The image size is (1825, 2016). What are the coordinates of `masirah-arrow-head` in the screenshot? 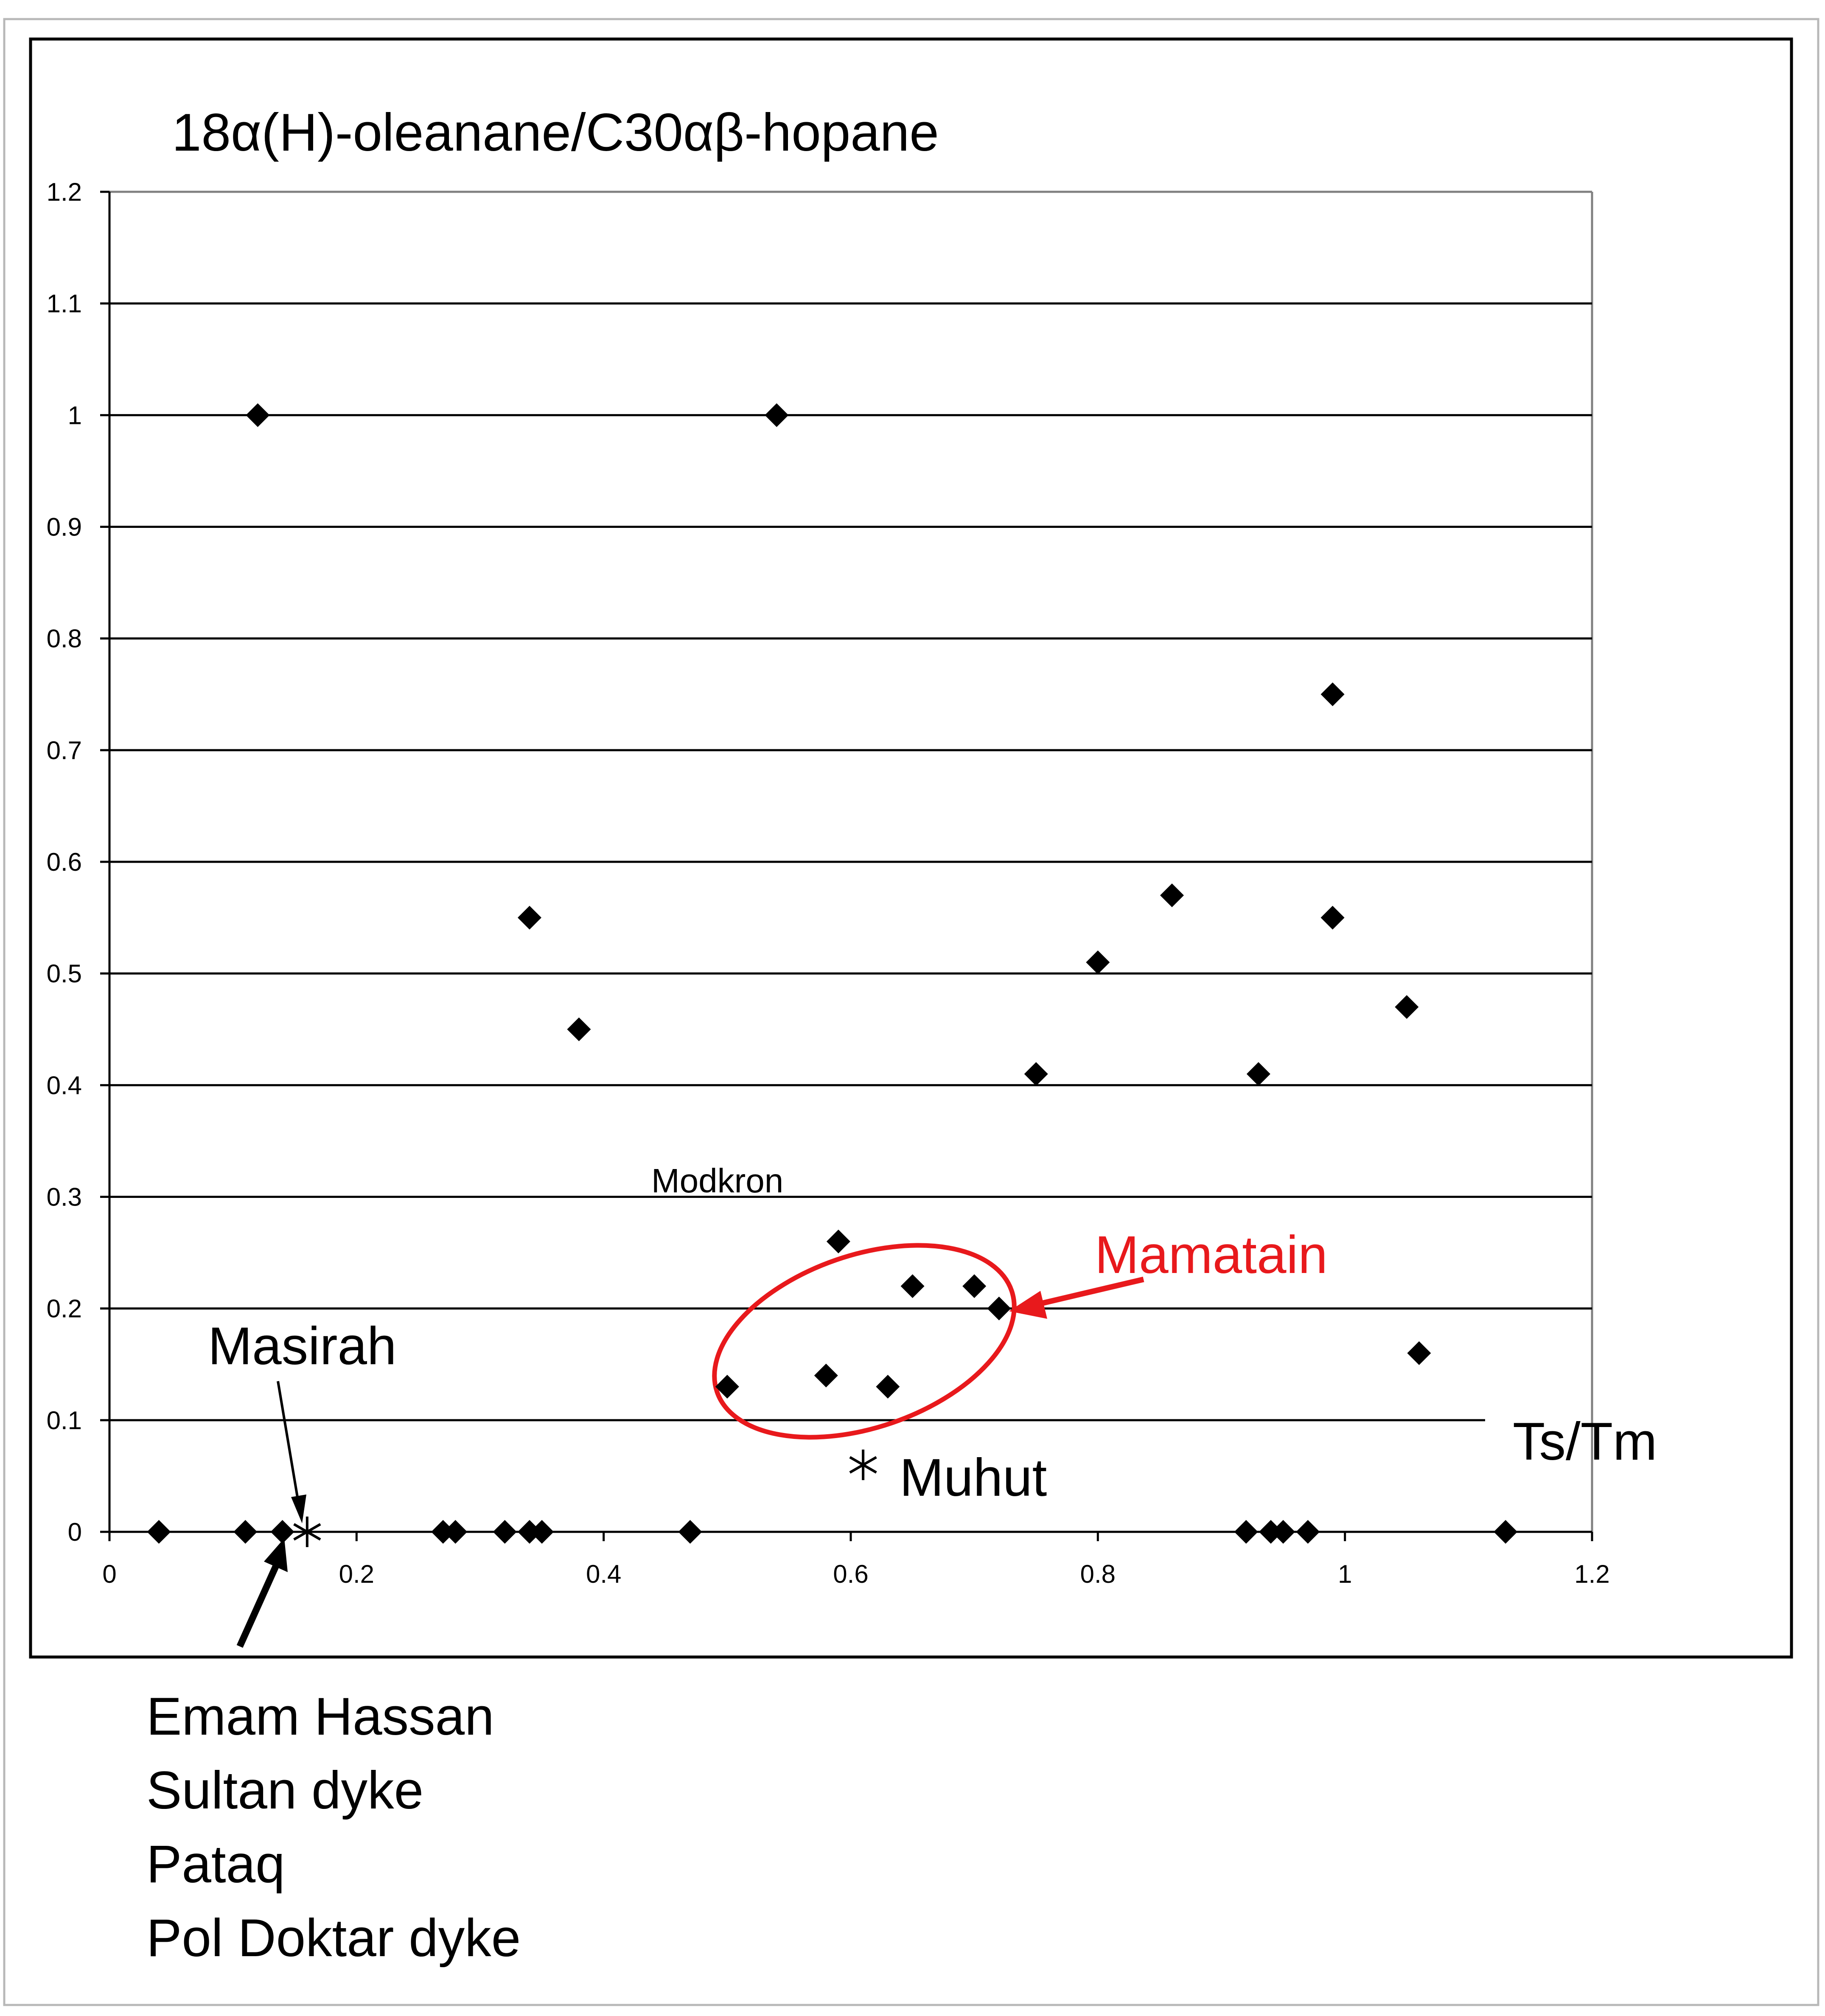 It's located at (298, 1508).